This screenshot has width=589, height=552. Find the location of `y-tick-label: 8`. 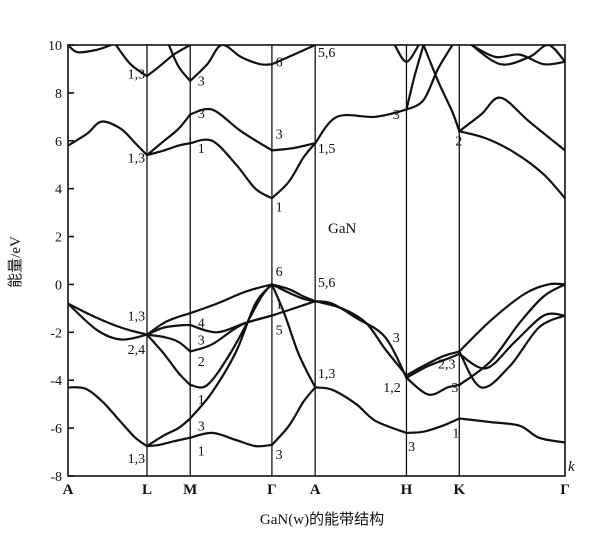

y-tick-label: 8 is located at coordinates (58, 94).